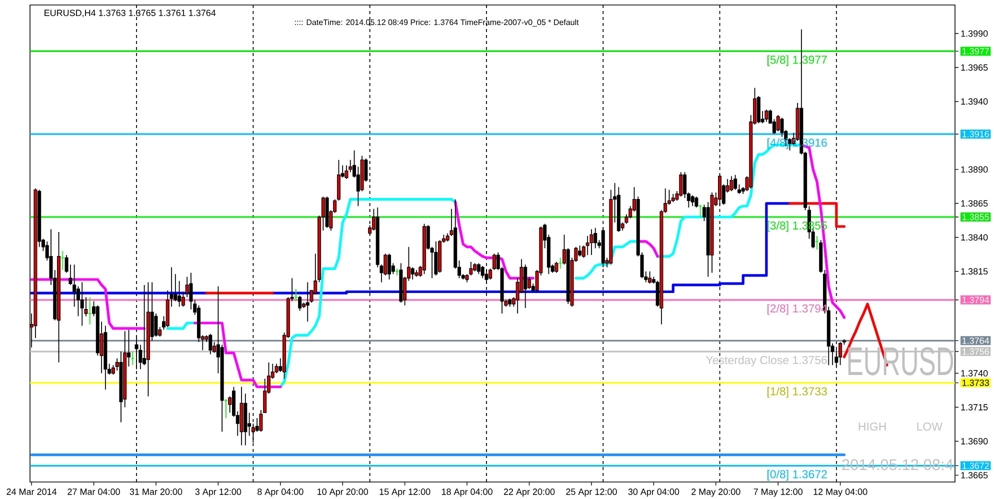 This screenshot has width=994, height=499. I want to click on x-tick-label: 12 May 04:00, so click(841, 492).